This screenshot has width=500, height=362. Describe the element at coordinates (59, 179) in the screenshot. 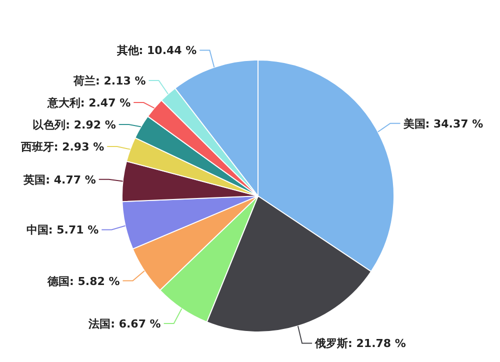

I see `slice-label: 英国: 4.77 %` at that location.